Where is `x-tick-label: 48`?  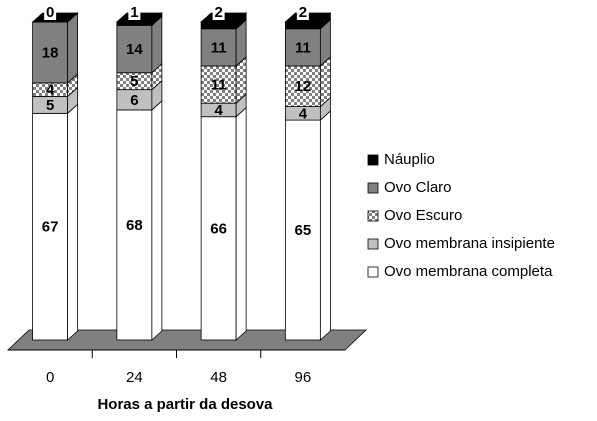 x-tick-label: 48 is located at coordinates (218, 377).